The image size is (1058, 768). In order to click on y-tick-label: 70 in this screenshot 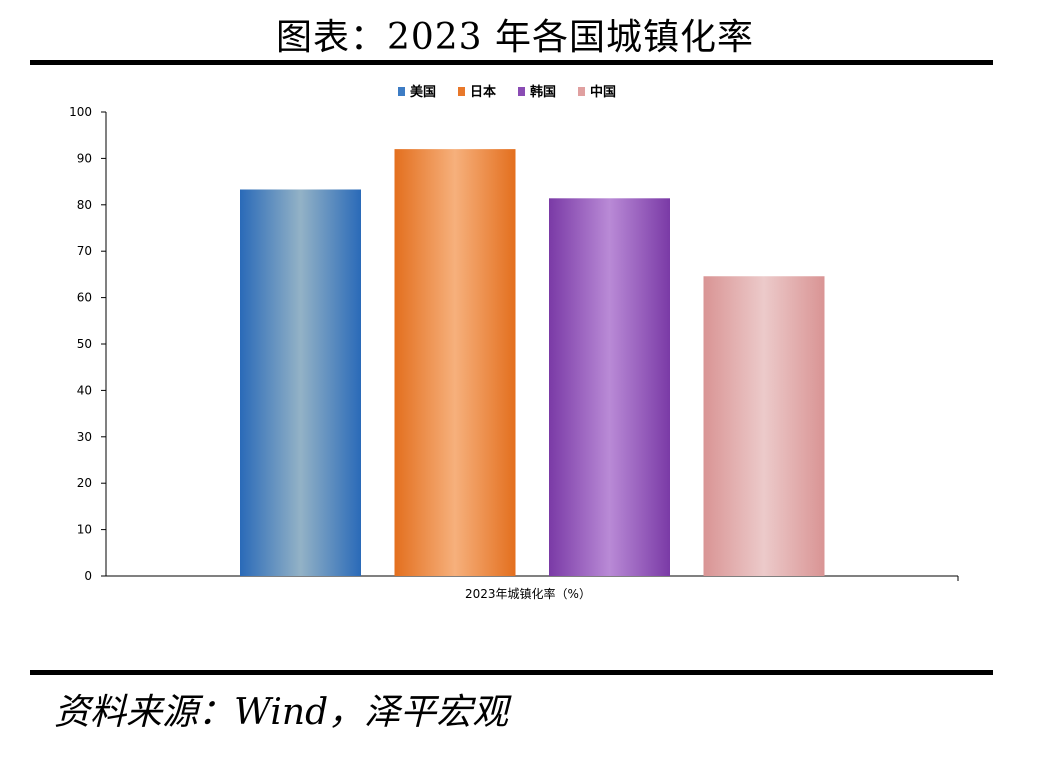, I will do `click(84, 251)`.